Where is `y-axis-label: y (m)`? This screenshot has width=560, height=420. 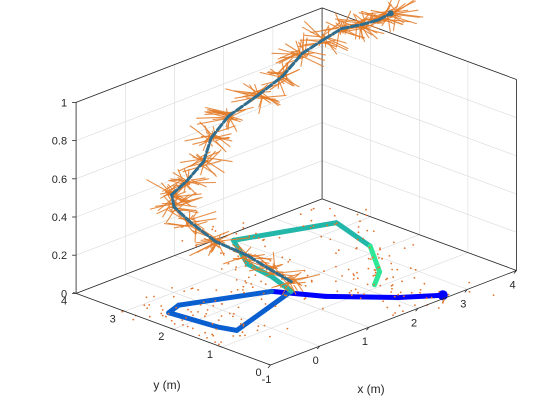 y-axis-label: y (m) is located at coordinates (166, 385).